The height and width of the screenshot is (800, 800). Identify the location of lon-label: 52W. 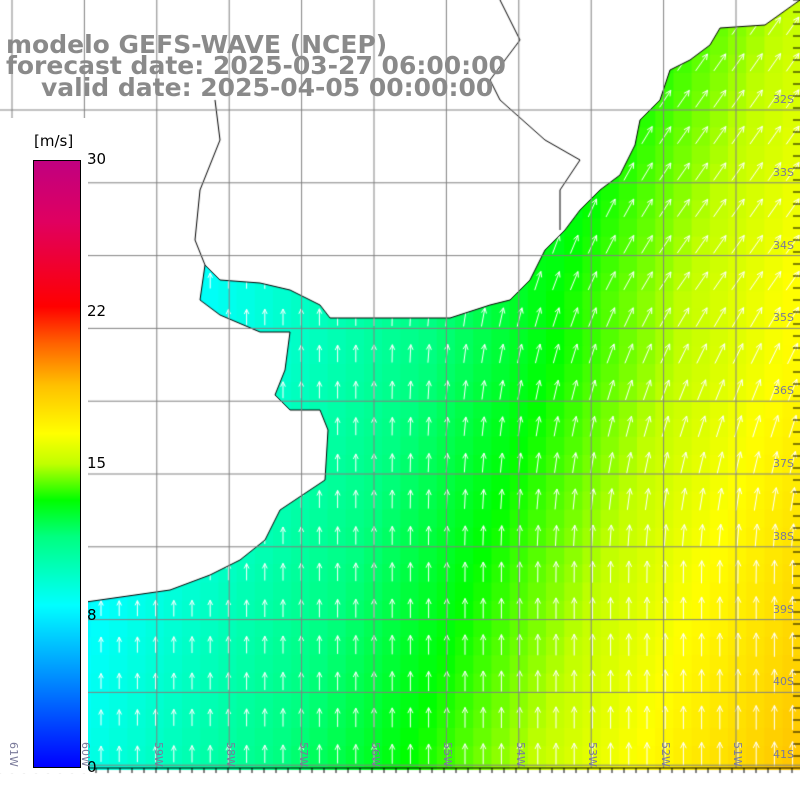
(665, 754).